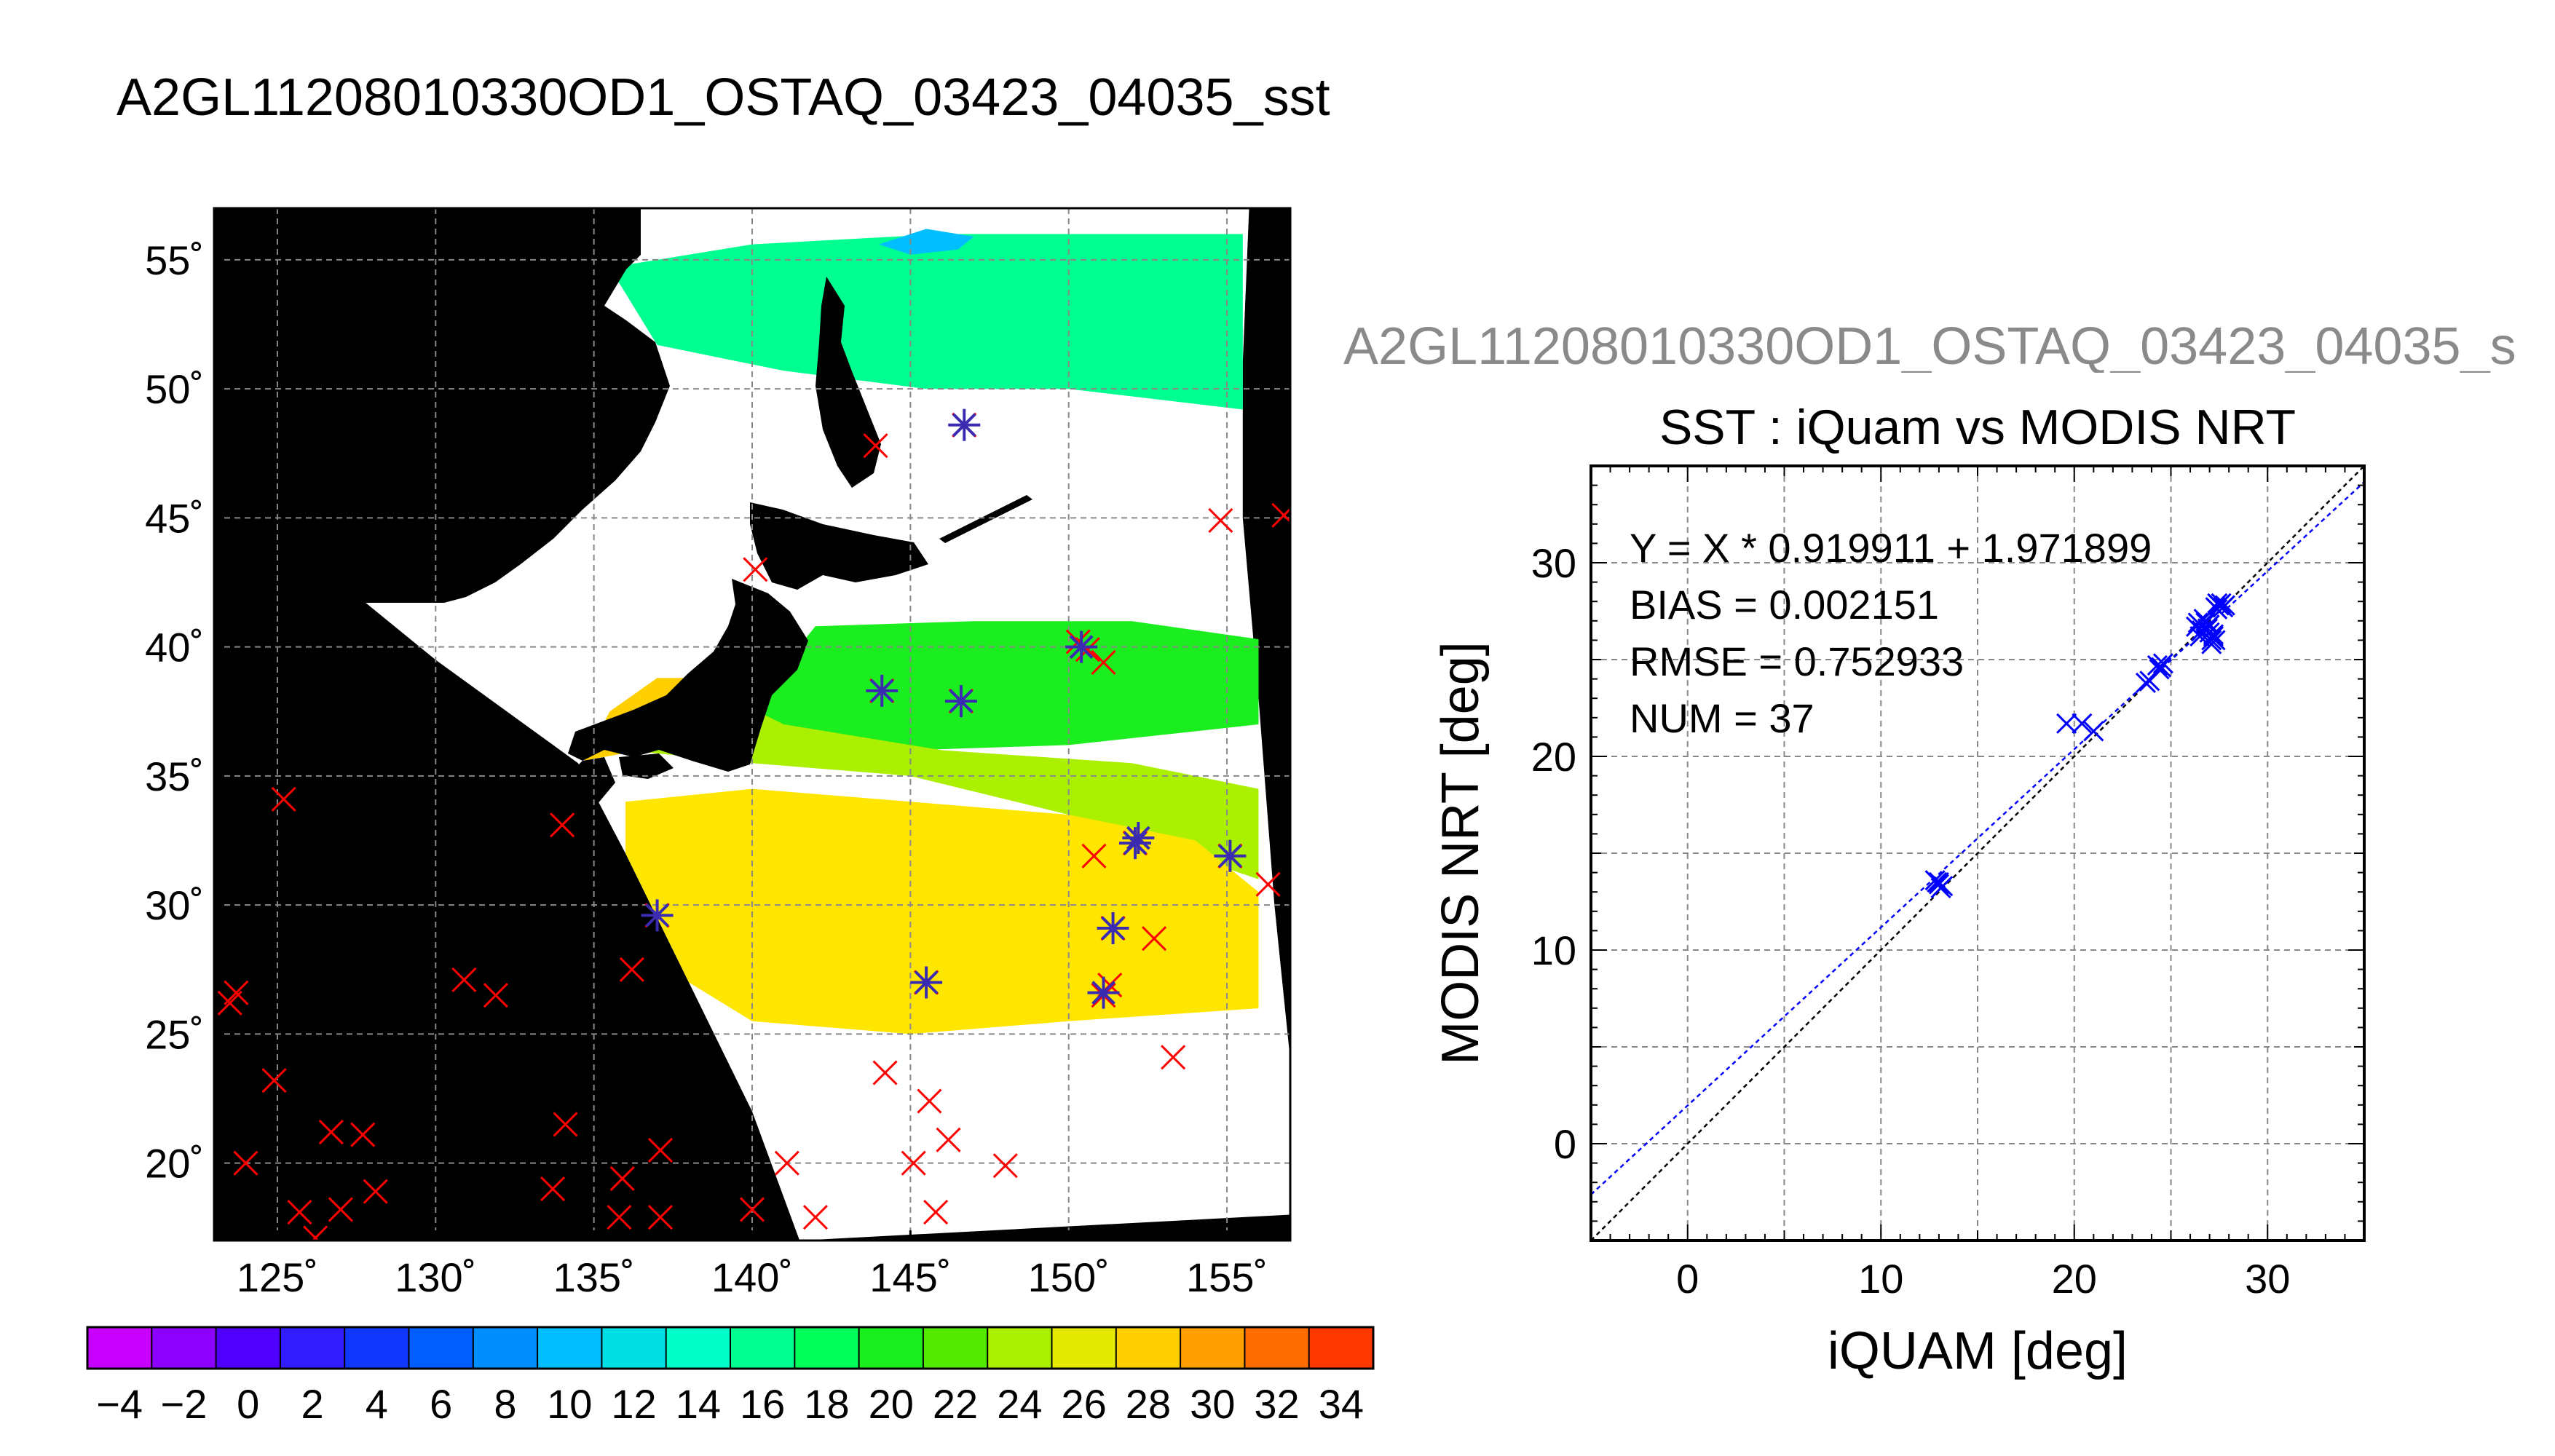 Image resolution: width=2555 pixels, height=1456 pixels. I want to click on scatter-y-tick-label: 0, so click(1565, 1144).